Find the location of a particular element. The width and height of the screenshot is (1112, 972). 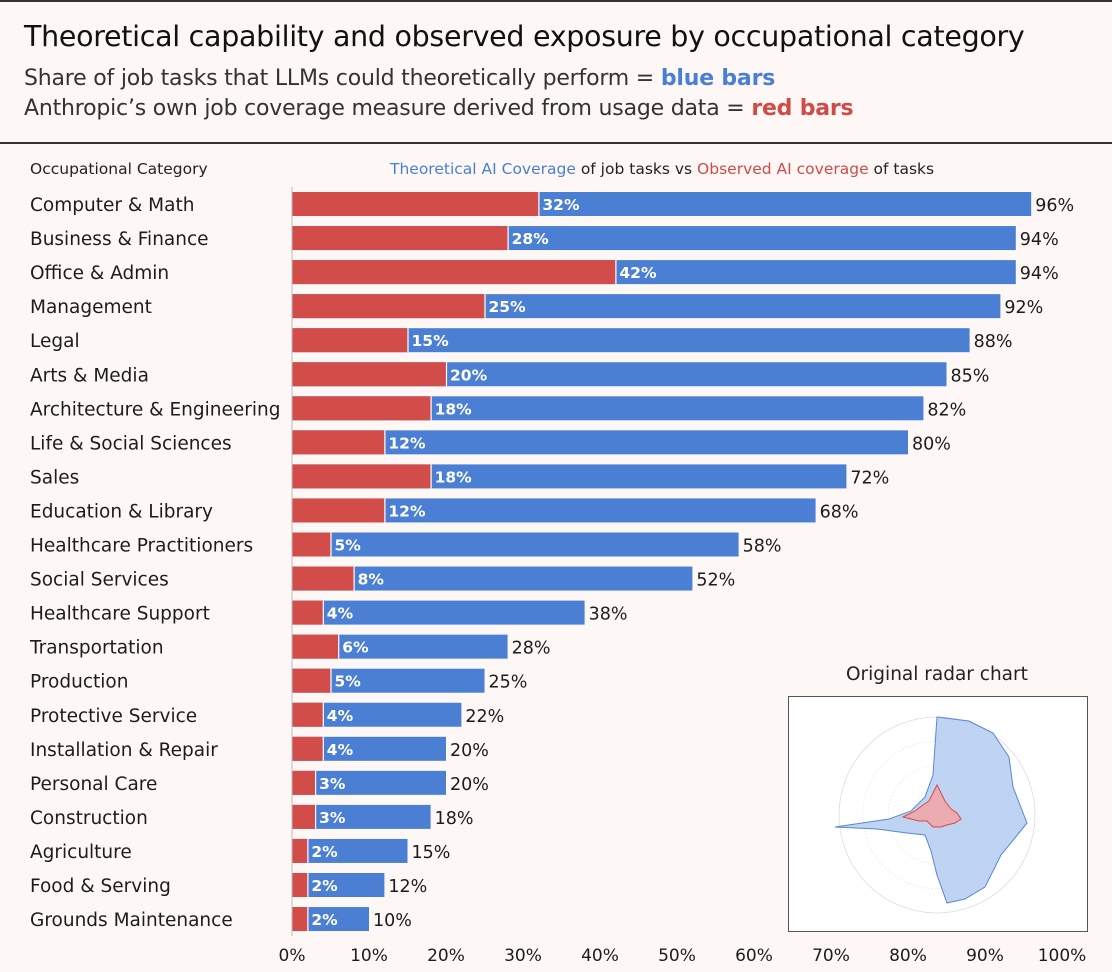

category-label: Social Services is located at coordinates (99, 580).